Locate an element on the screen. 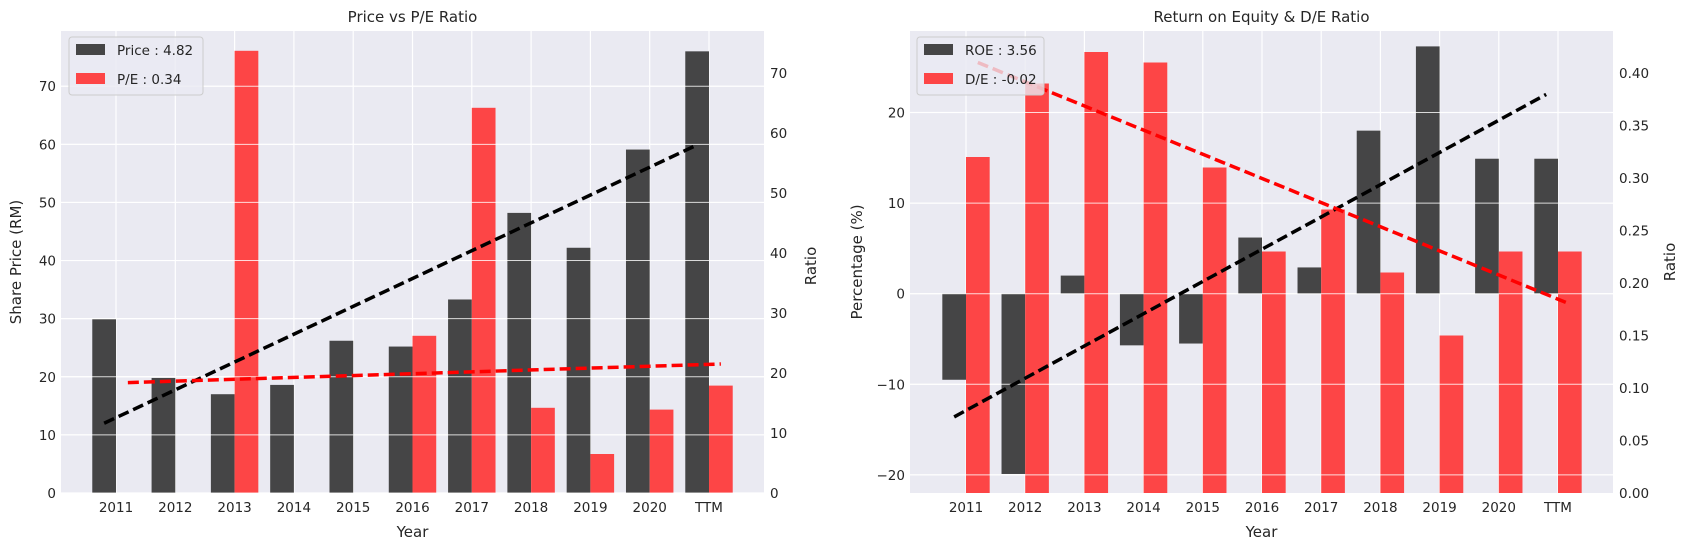 Image resolution: width=1684 pixels, height=550 pixels. bar-de-2019 is located at coordinates (1451, 414).